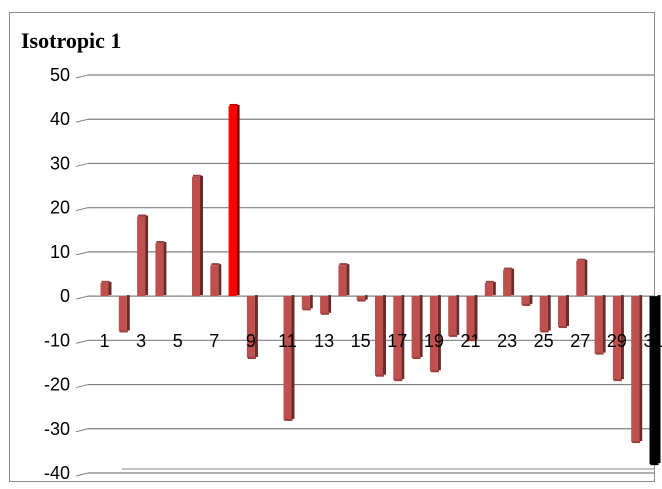 The image size is (662, 489). Describe the element at coordinates (214, 341) in the screenshot. I see `x-tick-label: 7` at that location.